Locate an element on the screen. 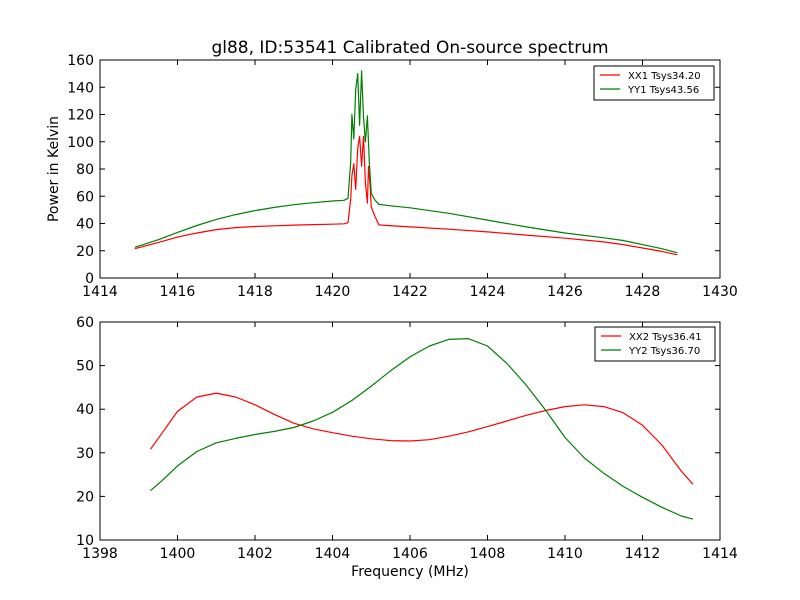  x-tick-label: 1402 is located at coordinates (255, 554).